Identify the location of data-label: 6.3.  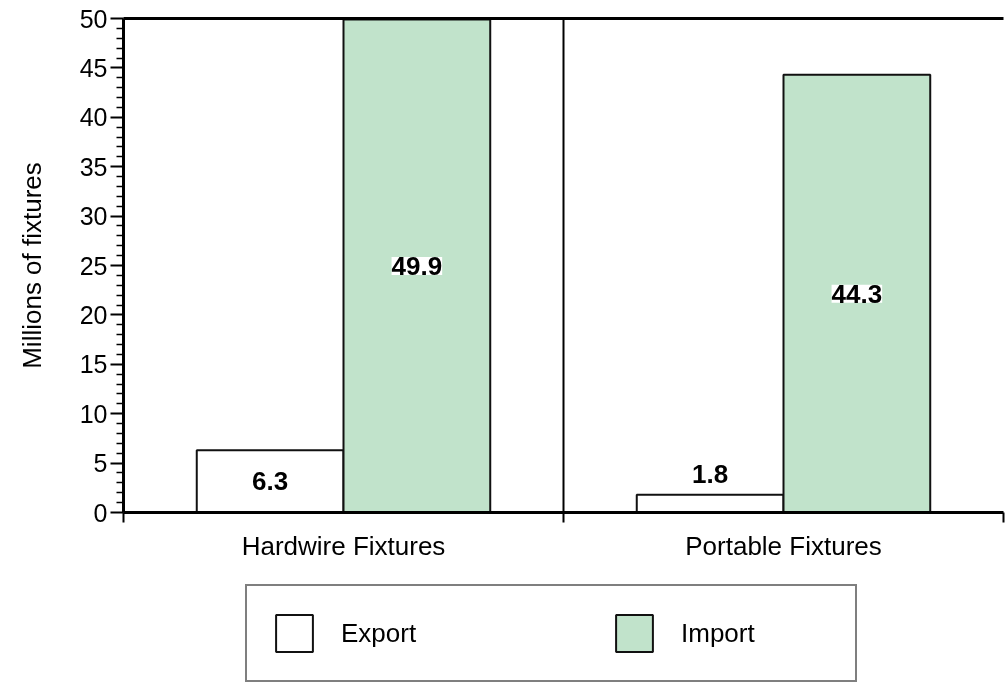
(270, 481).